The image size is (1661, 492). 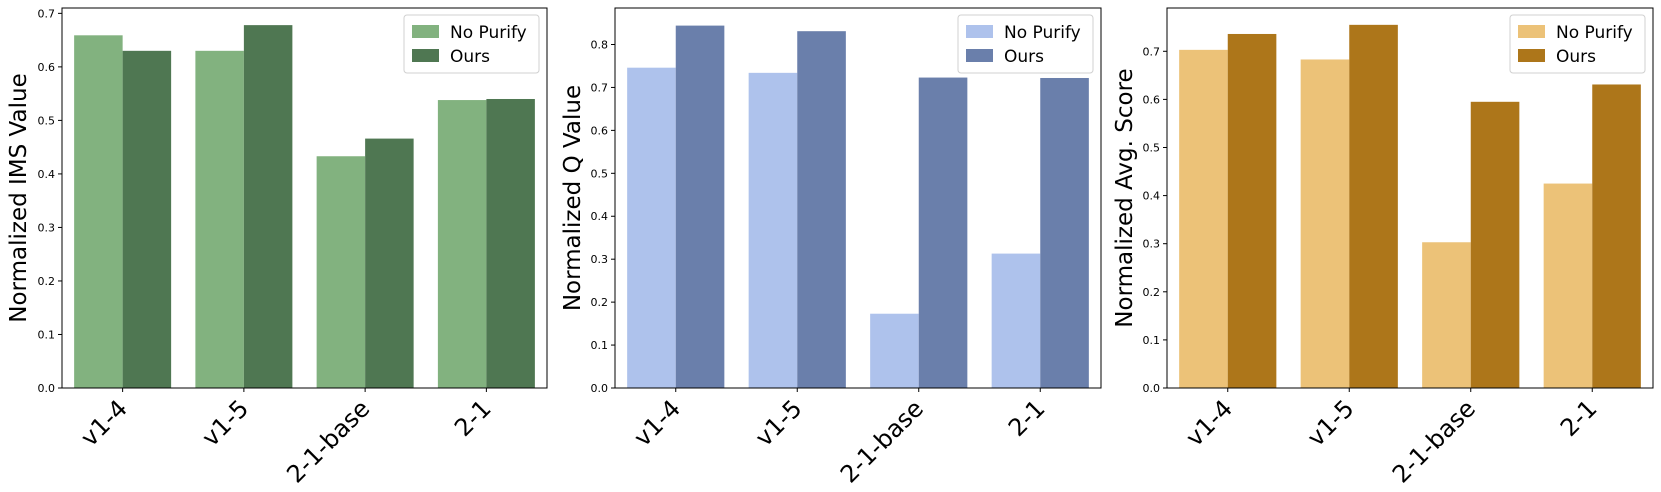 What do you see at coordinates (573, 198) in the screenshot?
I see `y-axis-label: Normalized Q Value` at bounding box center [573, 198].